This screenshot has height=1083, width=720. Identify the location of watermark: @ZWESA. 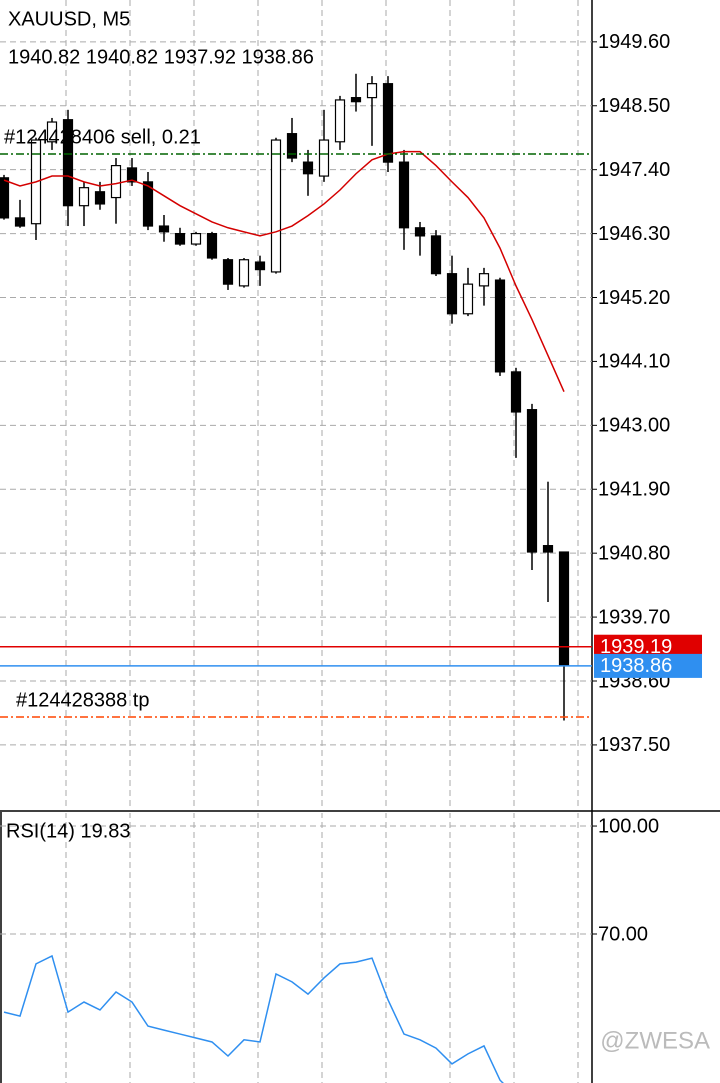
(655, 1040).